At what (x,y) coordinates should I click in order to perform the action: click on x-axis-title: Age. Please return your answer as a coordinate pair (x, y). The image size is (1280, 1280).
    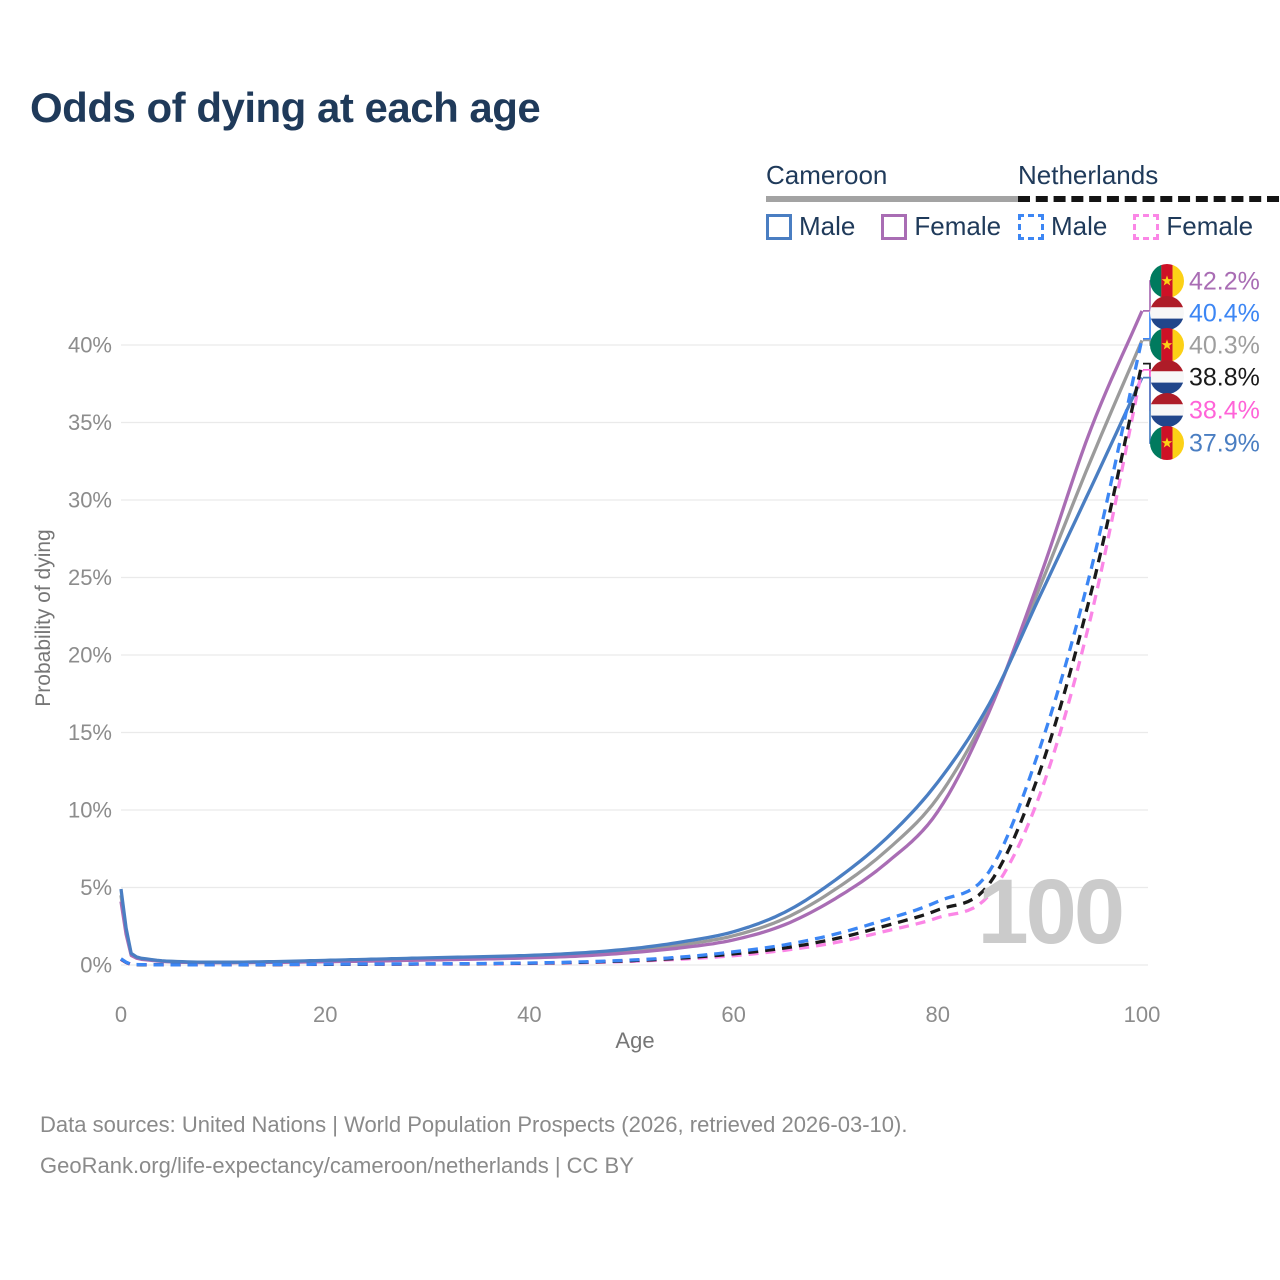
    Looking at the image, I should click on (635, 1040).